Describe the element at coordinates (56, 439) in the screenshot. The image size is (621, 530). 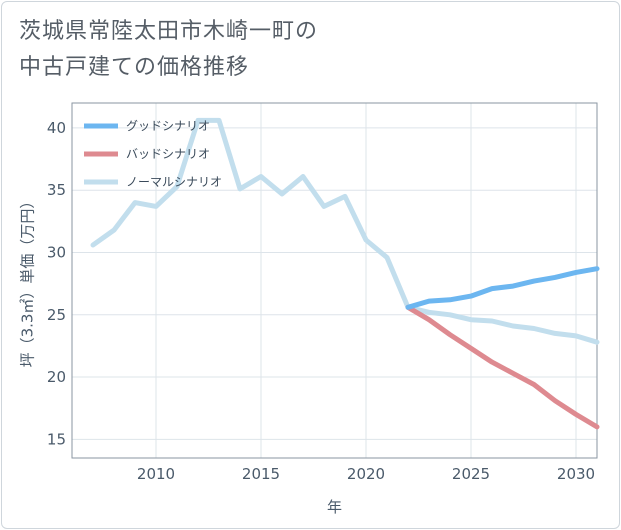
I see `y-tick-label: 15` at that location.